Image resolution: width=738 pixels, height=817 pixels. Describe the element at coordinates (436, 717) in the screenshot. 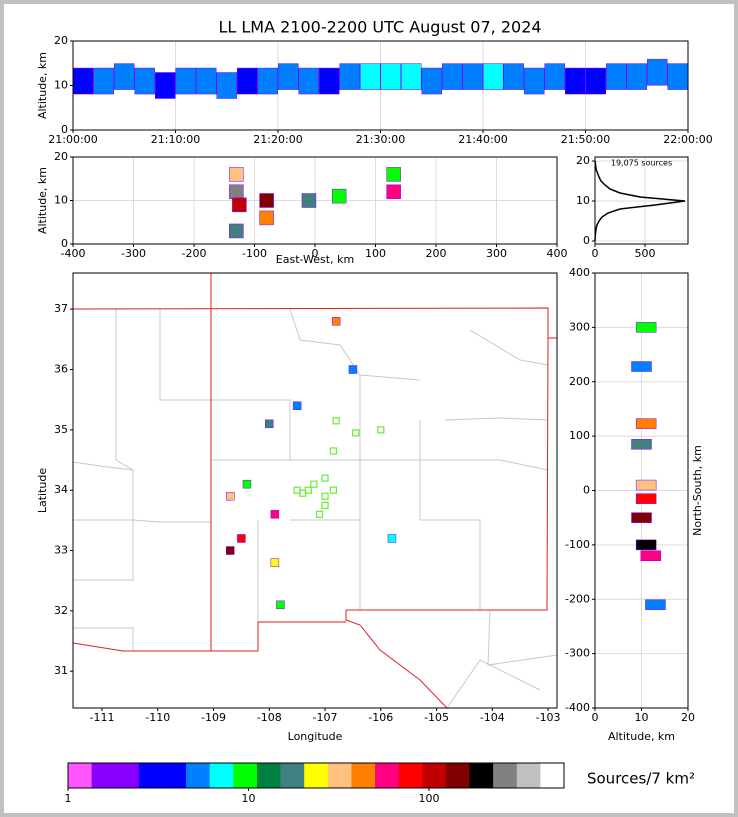

I see `x-tick-label: -105` at that location.